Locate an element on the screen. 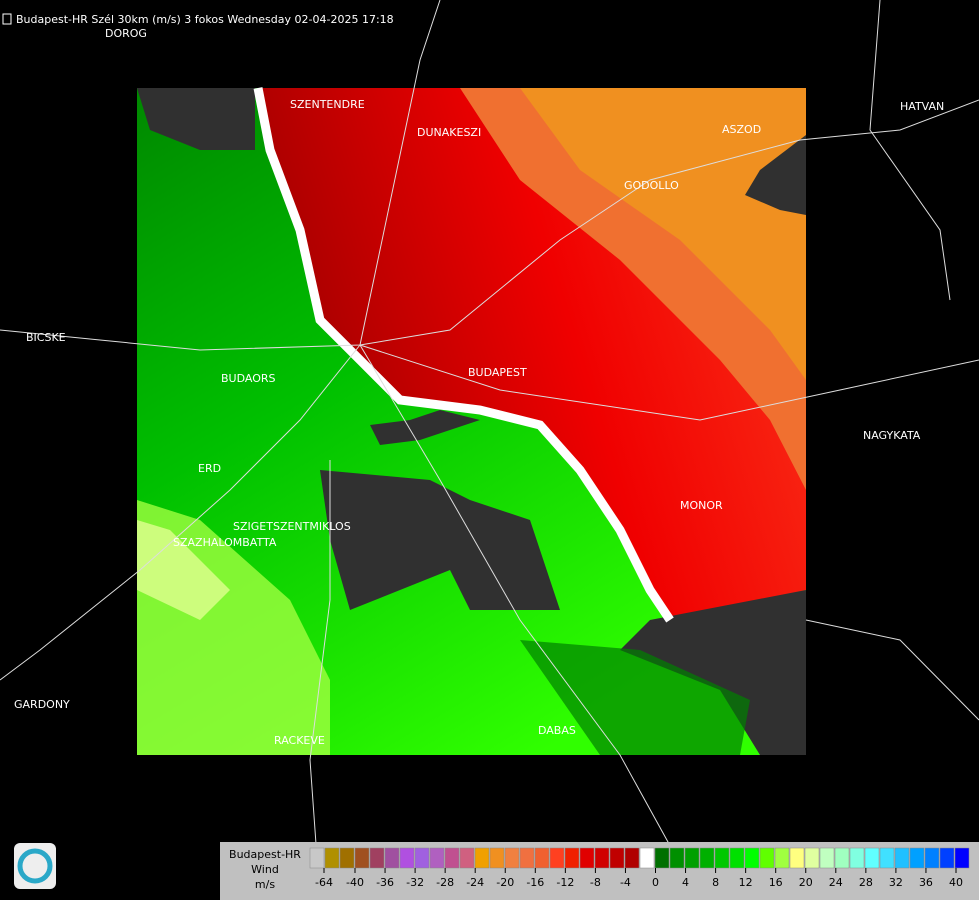  legend-tick-label: 40 is located at coordinates (956, 882).